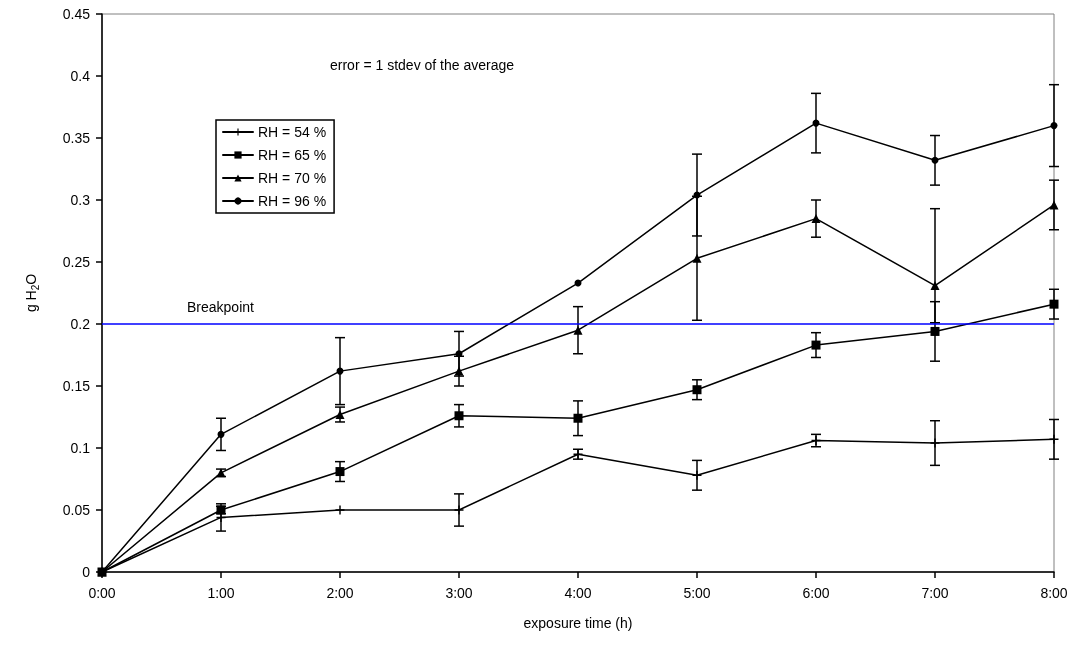  What do you see at coordinates (578, 593) in the screenshot?
I see `x-tick-label: 4:00` at bounding box center [578, 593].